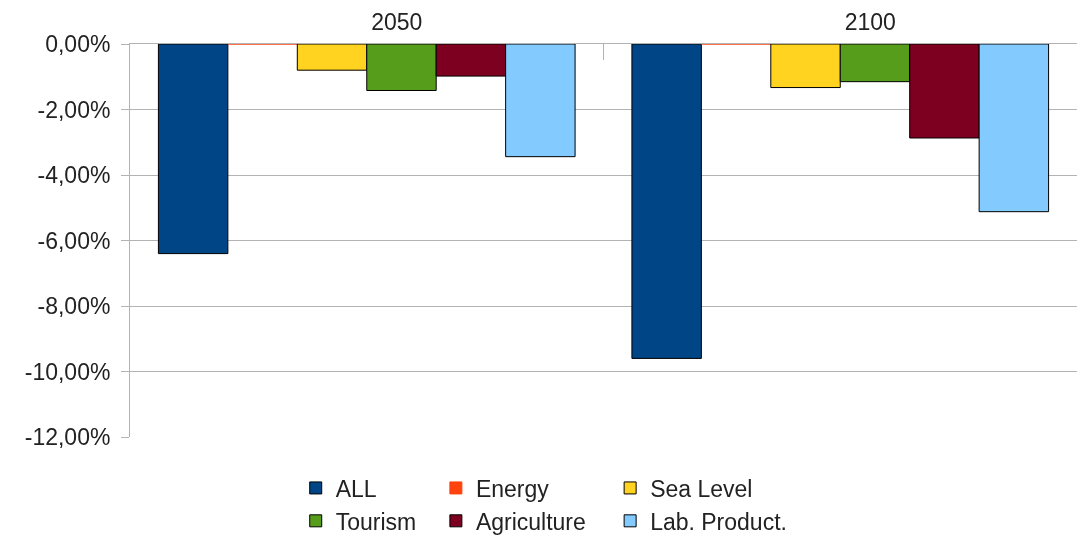 The image size is (1077, 543). What do you see at coordinates (397, 21) in the screenshot?
I see `x-tick-label: 2050` at bounding box center [397, 21].